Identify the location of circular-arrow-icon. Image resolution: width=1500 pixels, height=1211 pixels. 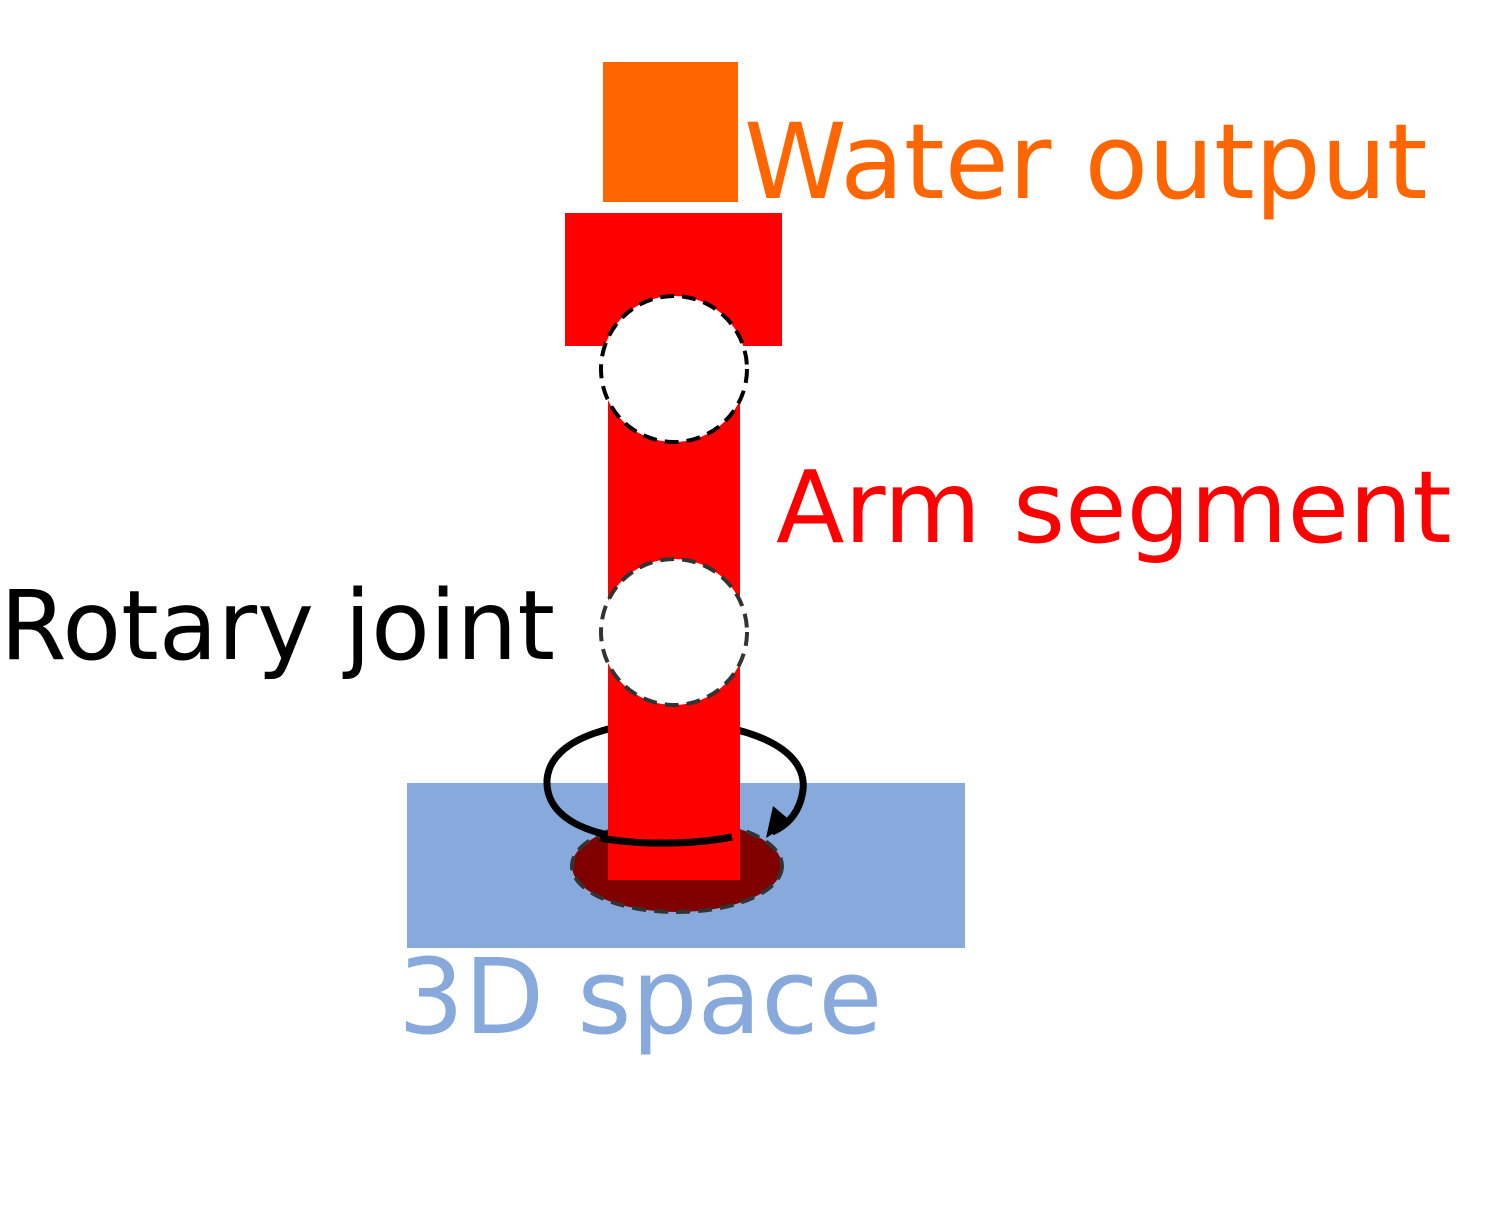
(666, 840).